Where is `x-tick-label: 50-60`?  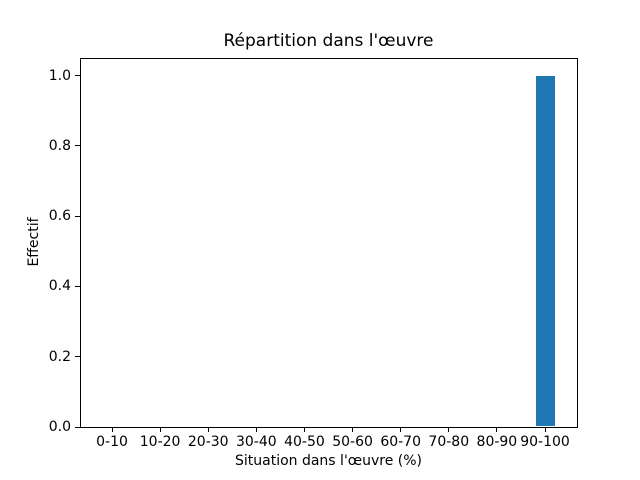 x-tick-label: 50-60 is located at coordinates (352, 442).